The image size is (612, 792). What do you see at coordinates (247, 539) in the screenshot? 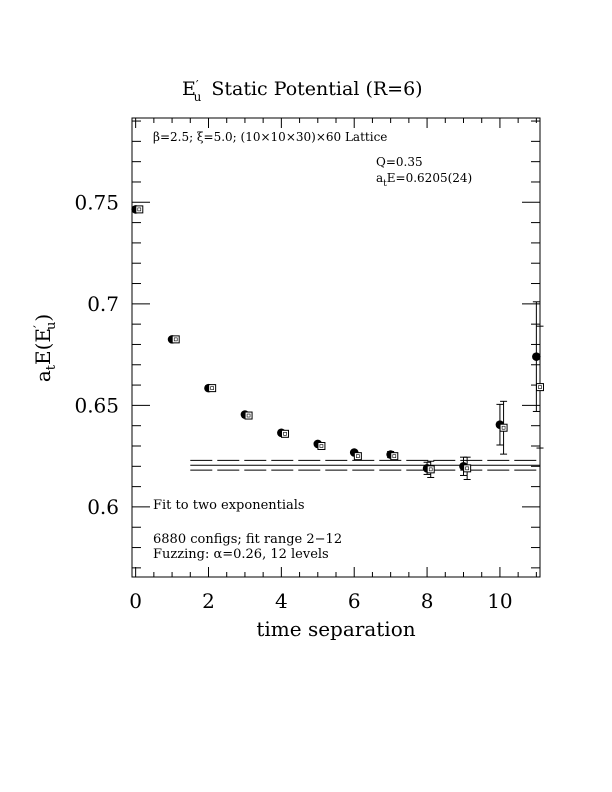
I see `configs-annotation: 6880 configs; fit range 2−12` at bounding box center [247, 539].